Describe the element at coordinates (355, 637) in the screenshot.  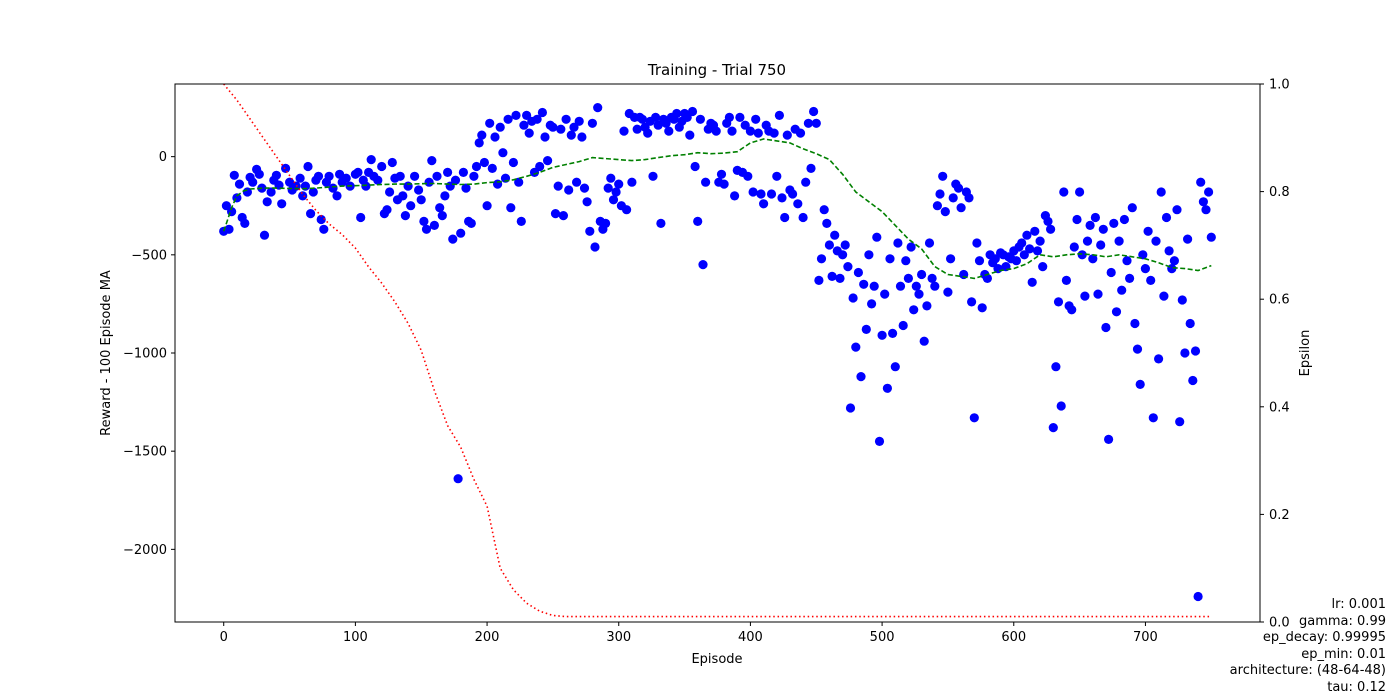
I see `x-tick-label: 100` at that location.